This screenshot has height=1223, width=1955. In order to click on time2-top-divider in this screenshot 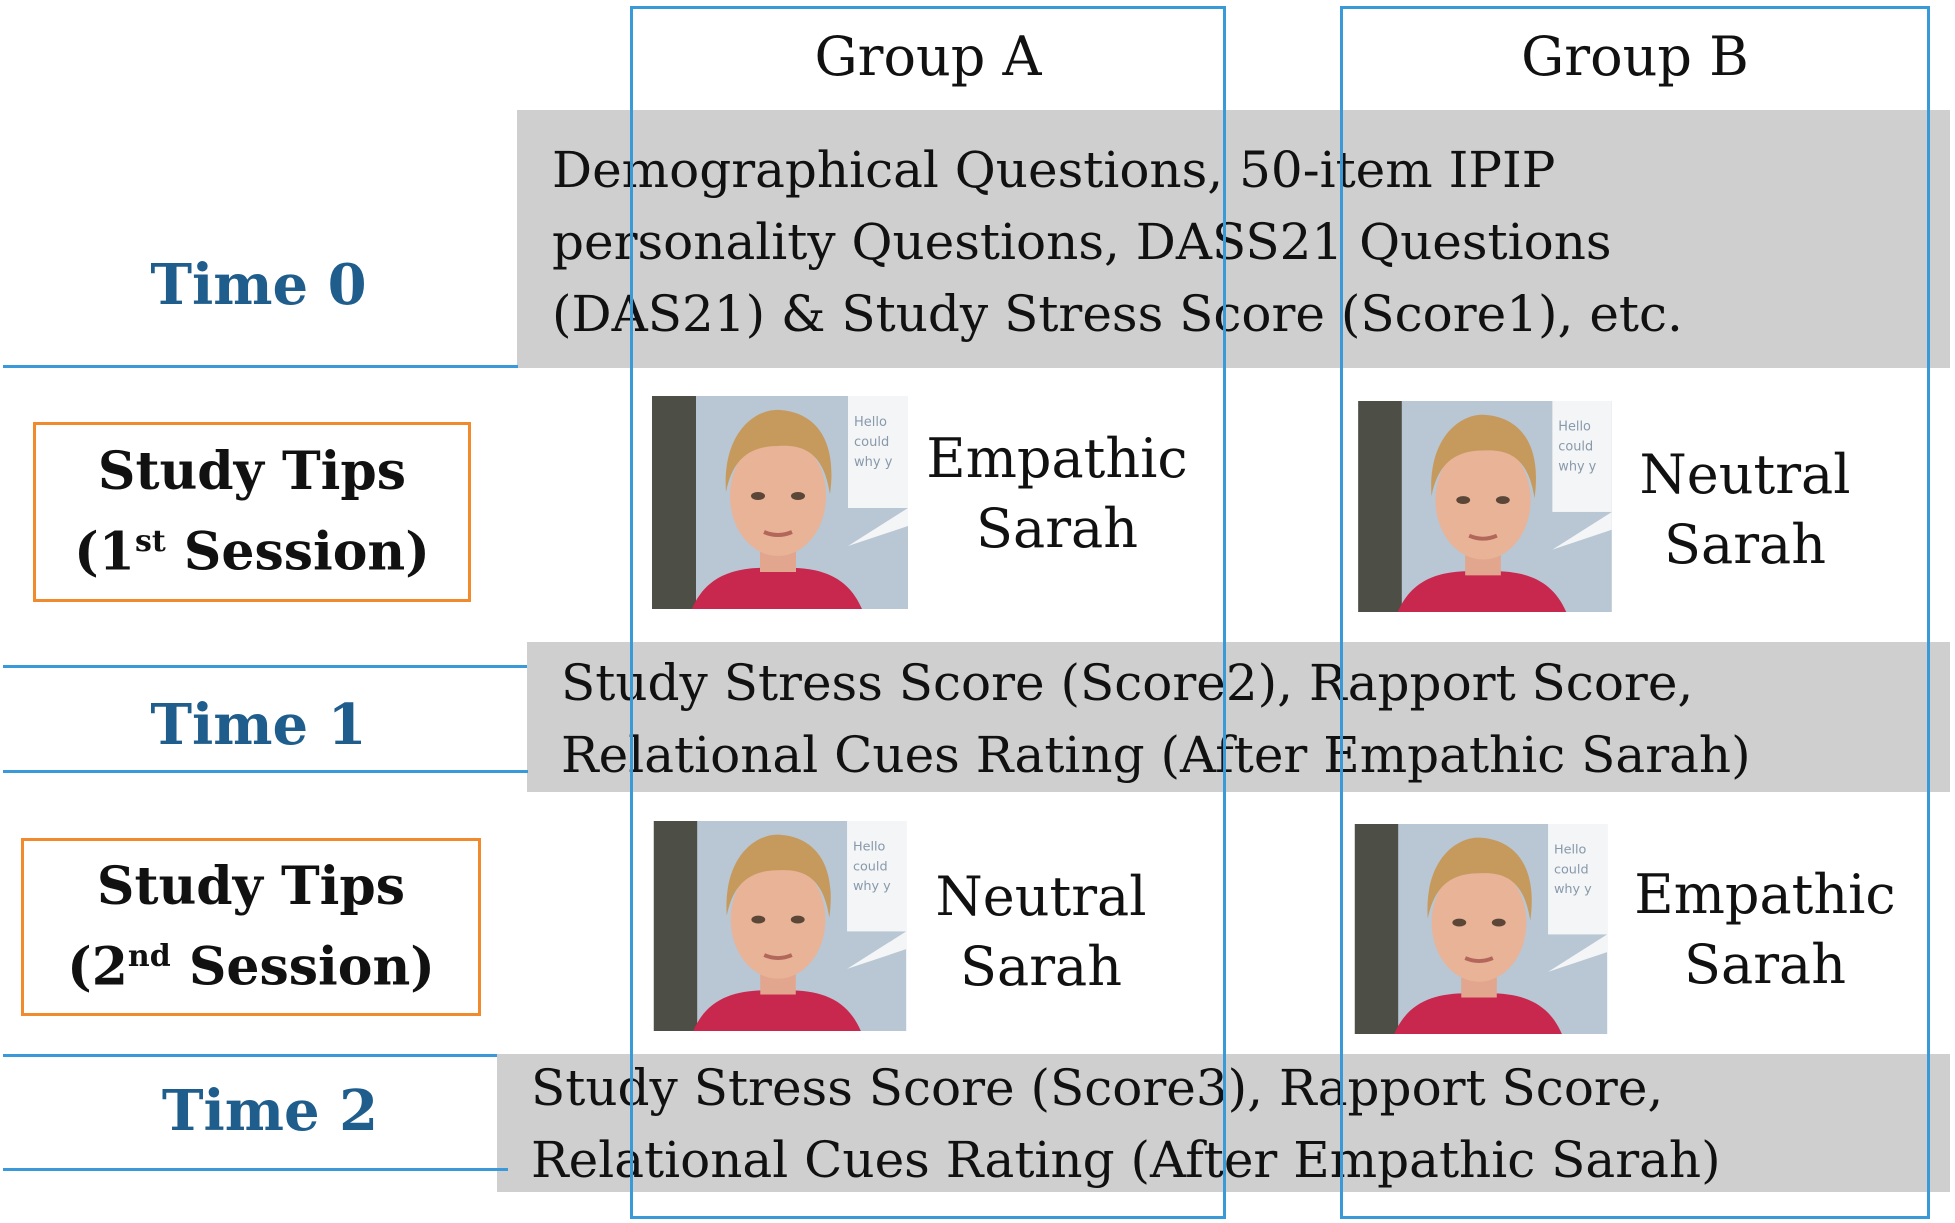, I will do `click(255, 1055)`.